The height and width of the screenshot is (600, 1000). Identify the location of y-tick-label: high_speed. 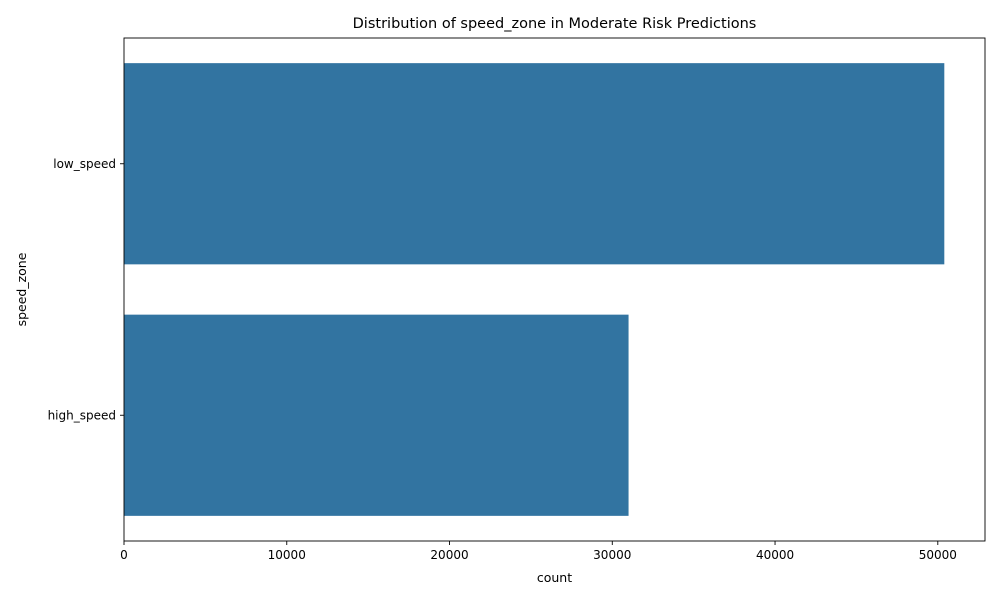
(82, 415).